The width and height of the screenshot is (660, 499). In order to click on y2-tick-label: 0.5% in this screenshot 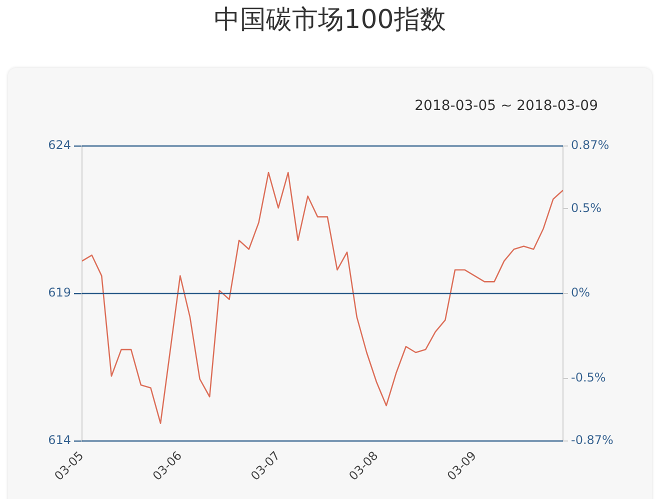, I will do `click(586, 207)`.